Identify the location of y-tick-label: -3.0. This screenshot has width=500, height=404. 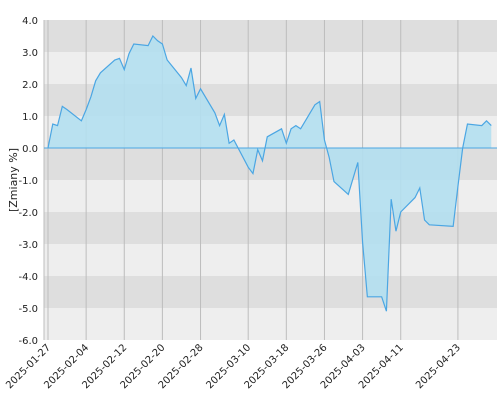
(28, 245).